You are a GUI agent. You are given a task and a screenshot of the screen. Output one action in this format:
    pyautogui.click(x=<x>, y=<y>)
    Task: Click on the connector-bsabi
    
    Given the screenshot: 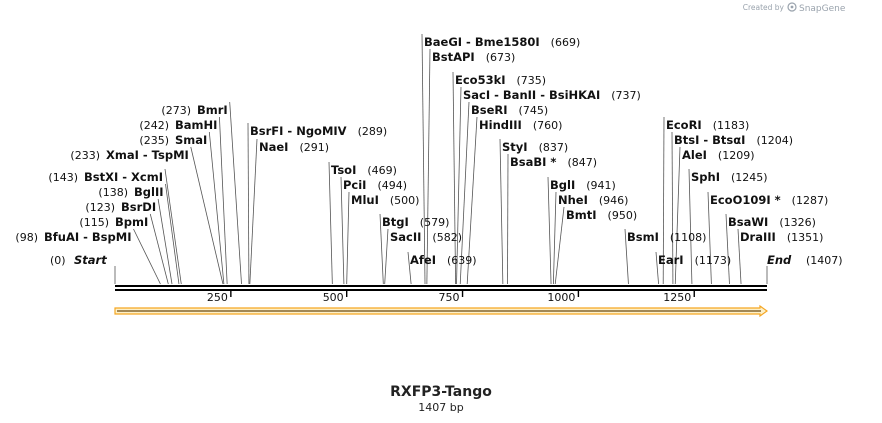 What is the action you would take?
    pyautogui.click(x=508, y=219)
    